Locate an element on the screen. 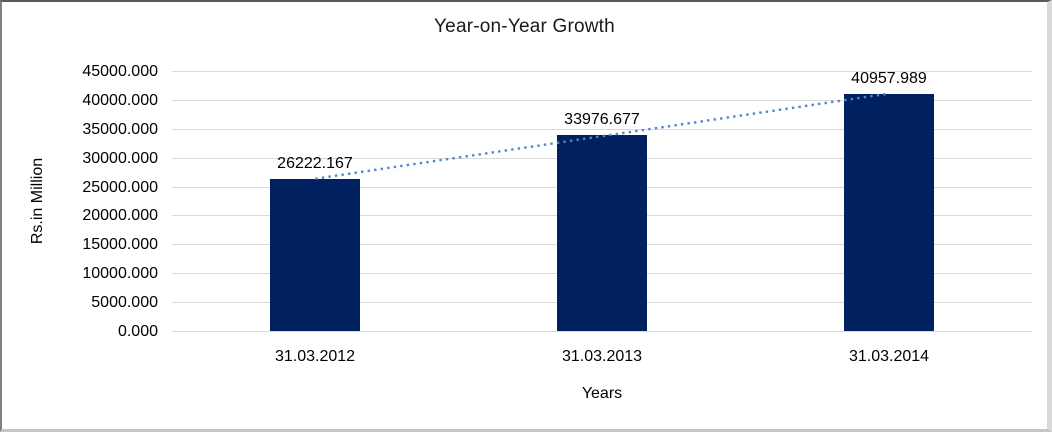  trendline is located at coordinates (602, 136).